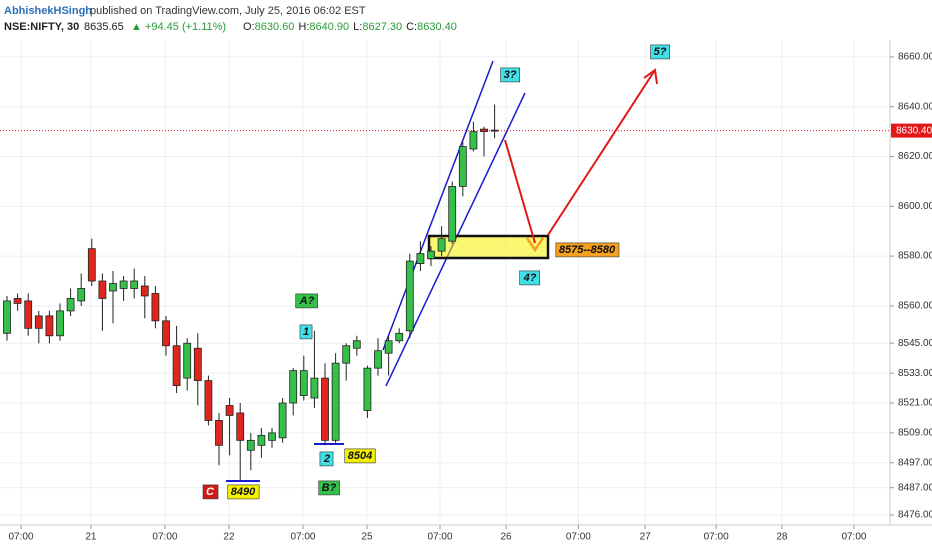 This screenshot has width=932, height=550. I want to click on annotation-label: C, so click(210, 492).